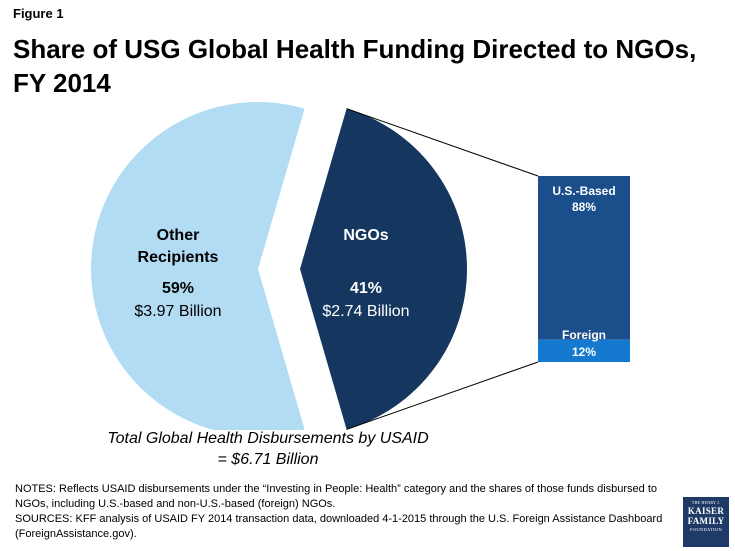 Image resolution: width=735 pixels, height=551 pixels. I want to click on bar-segment-foreign, so click(584, 350).